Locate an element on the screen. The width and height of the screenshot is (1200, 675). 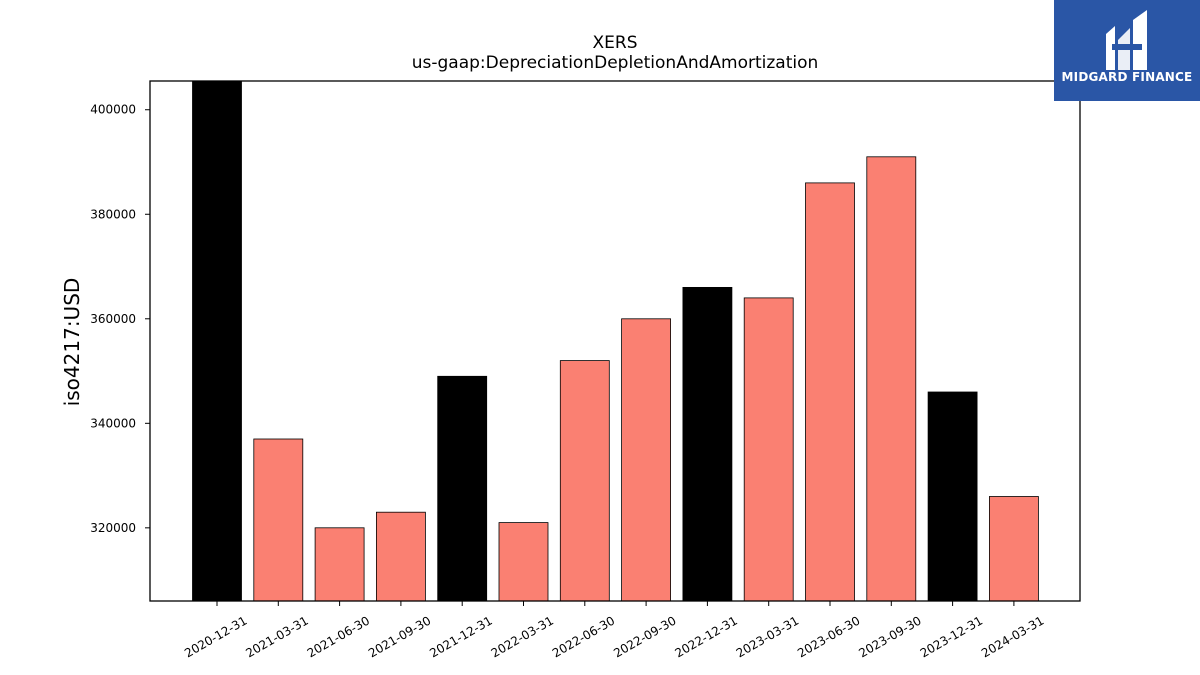
x-tick-label: 2024-03-31 is located at coordinates (1012, 636).